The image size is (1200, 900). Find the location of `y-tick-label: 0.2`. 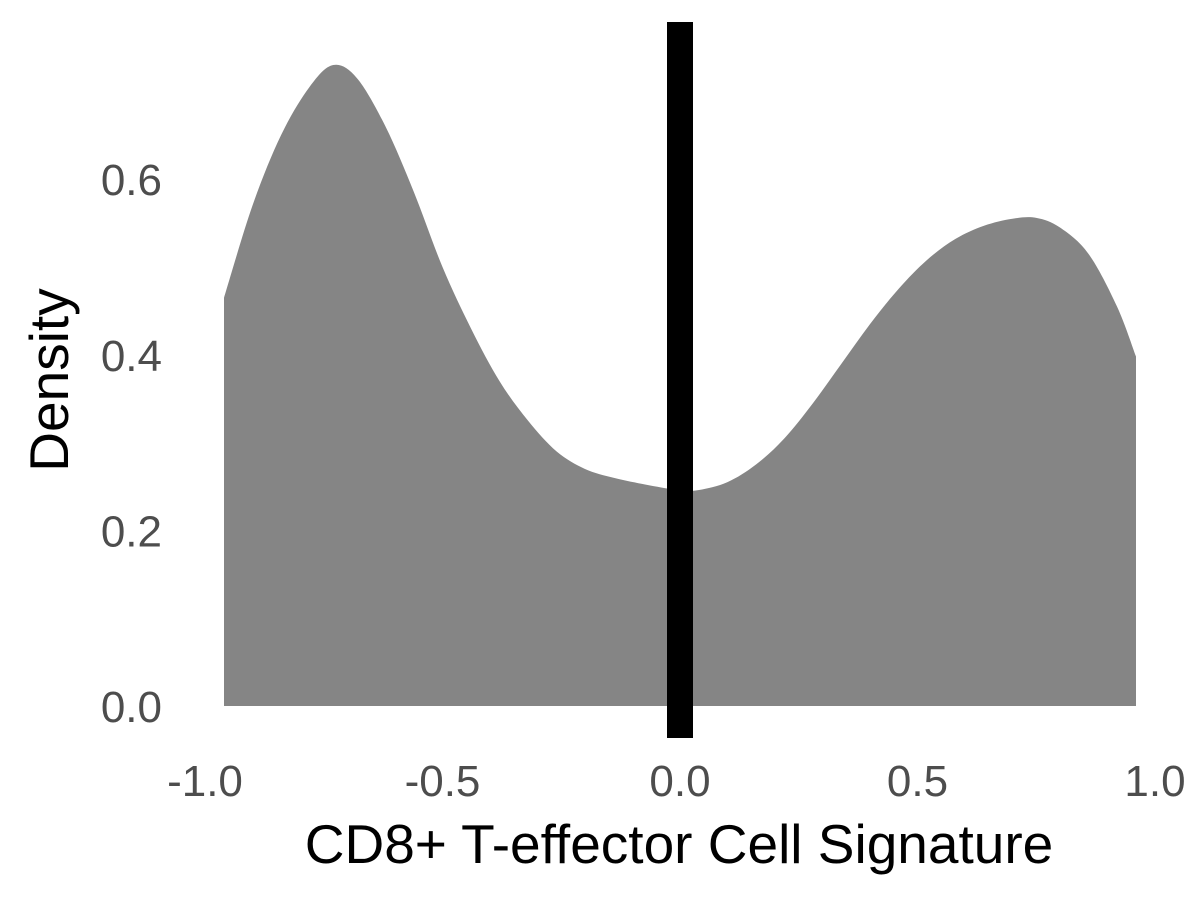

y-tick-label: 0.2 is located at coordinates (131, 531).